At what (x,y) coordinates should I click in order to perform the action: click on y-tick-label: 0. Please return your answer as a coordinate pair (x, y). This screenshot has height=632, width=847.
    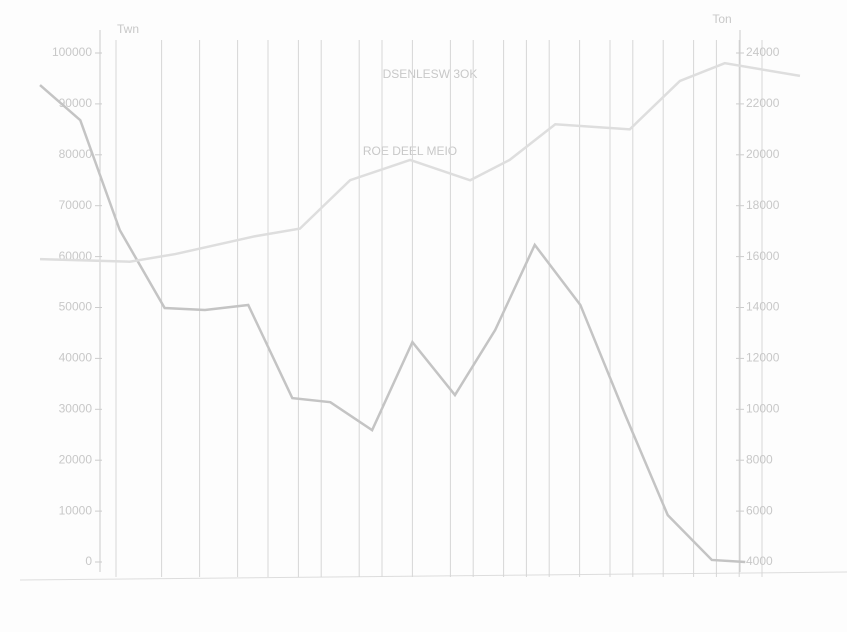
    Looking at the image, I should click on (88, 561).